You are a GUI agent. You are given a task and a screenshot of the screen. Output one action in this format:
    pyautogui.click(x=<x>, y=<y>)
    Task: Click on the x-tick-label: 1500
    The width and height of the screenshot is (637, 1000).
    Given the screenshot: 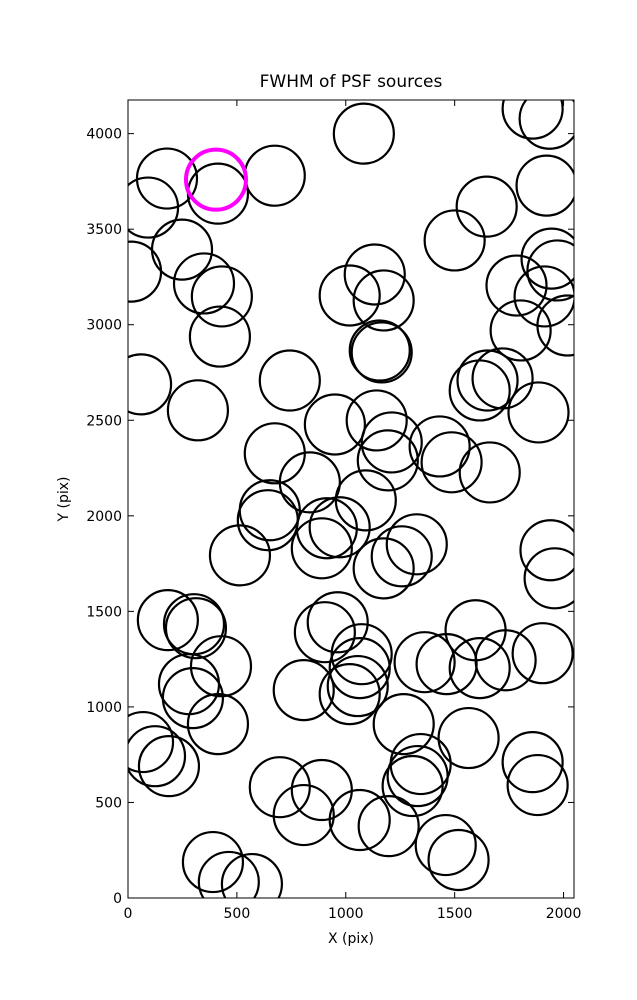 What is the action you would take?
    pyautogui.click(x=455, y=914)
    